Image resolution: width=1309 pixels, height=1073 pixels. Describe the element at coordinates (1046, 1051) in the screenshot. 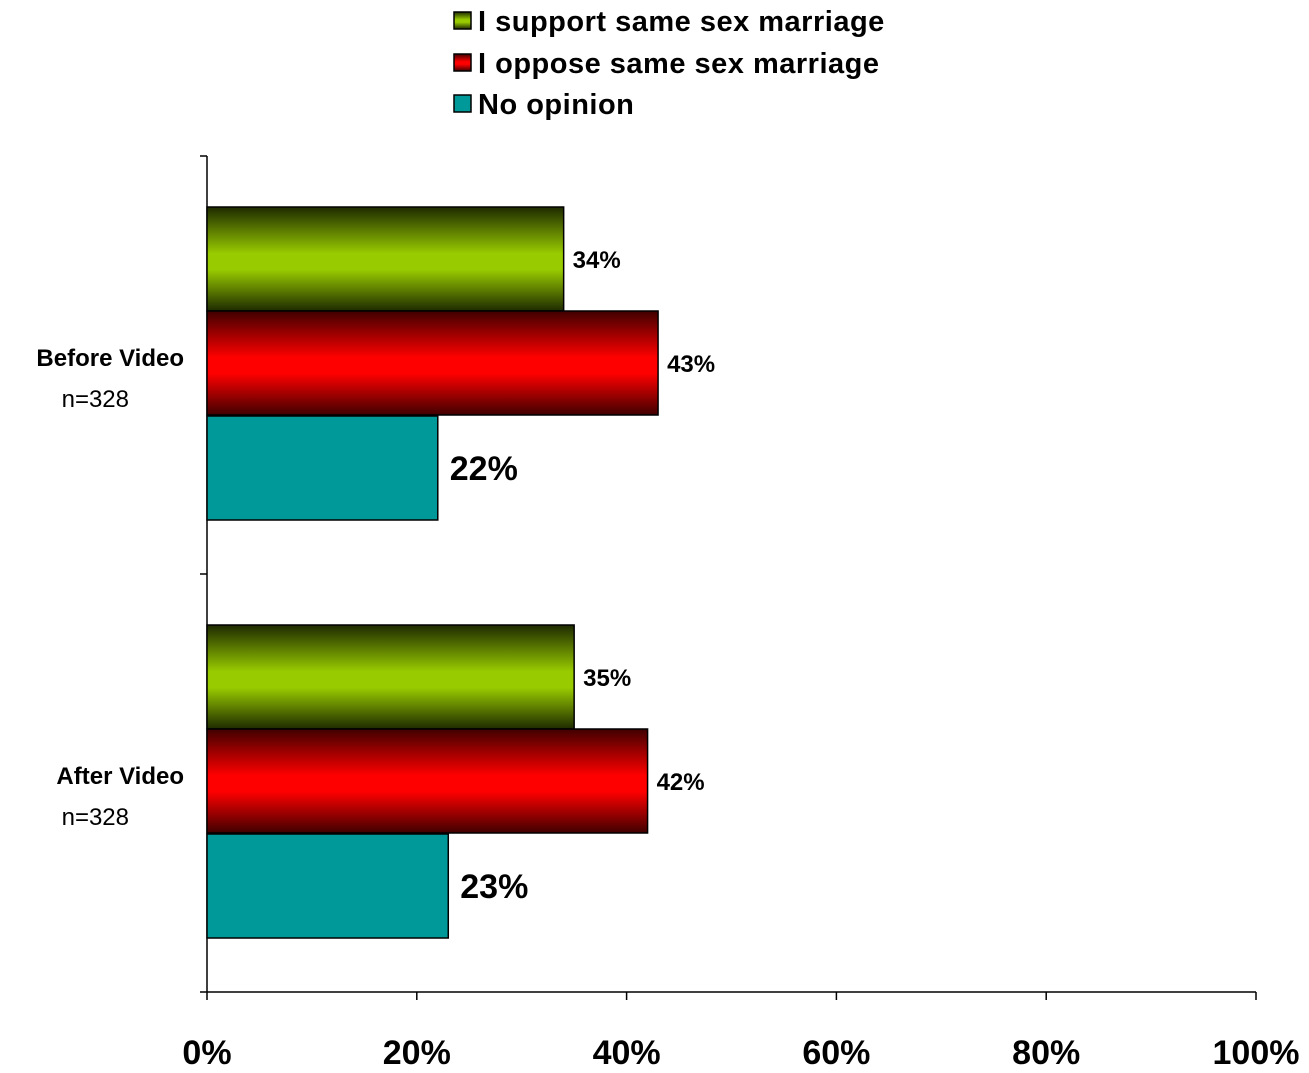

I see `x-tick-label: 80%` at that location.